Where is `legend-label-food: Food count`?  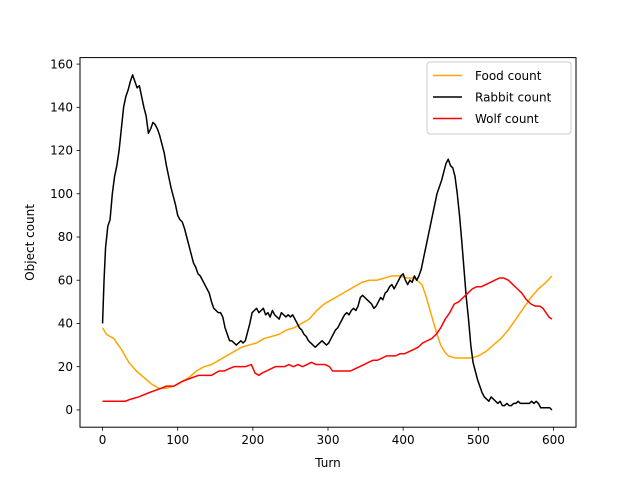
legend-label-food: Food count is located at coordinates (508, 76).